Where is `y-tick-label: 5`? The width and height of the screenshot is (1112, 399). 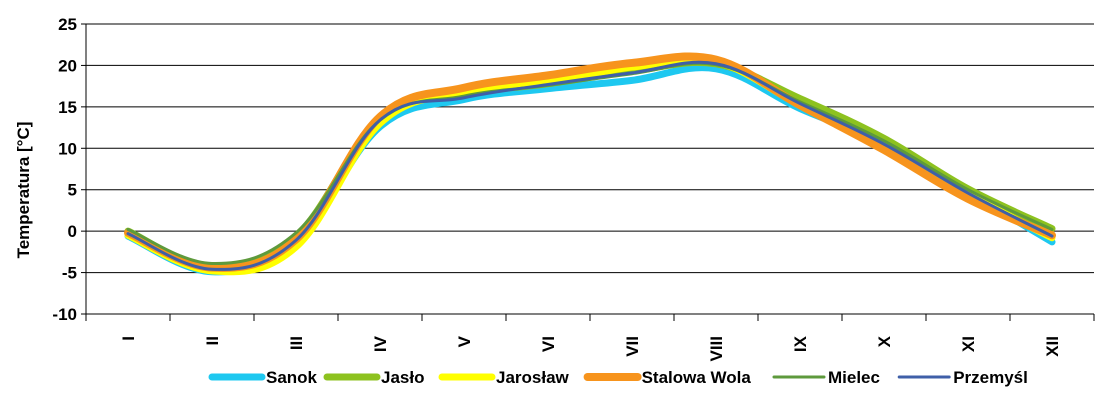
y-tick-label: 5 is located at coordinates (72, 190).